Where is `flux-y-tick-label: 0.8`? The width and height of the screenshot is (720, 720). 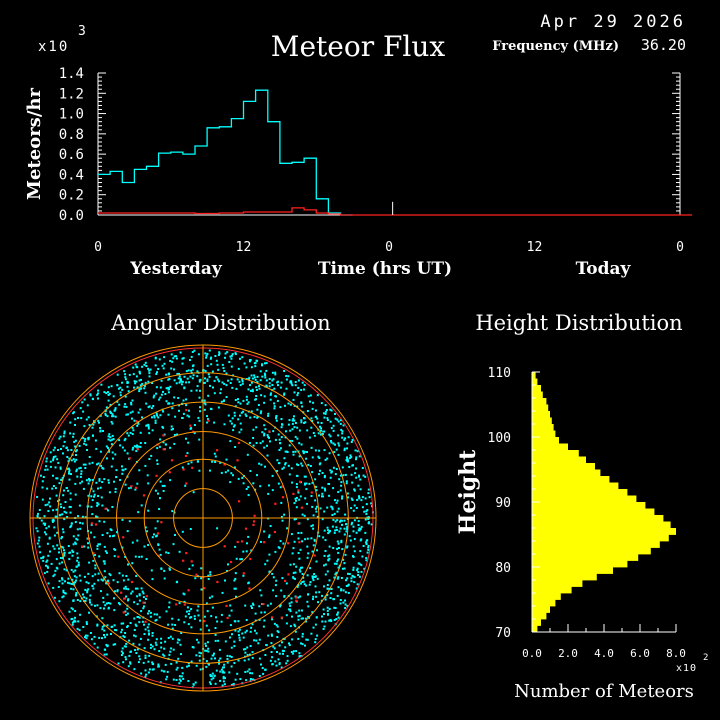 flux-y-tick-label: 0.8 is located at coordinates (71, 135).